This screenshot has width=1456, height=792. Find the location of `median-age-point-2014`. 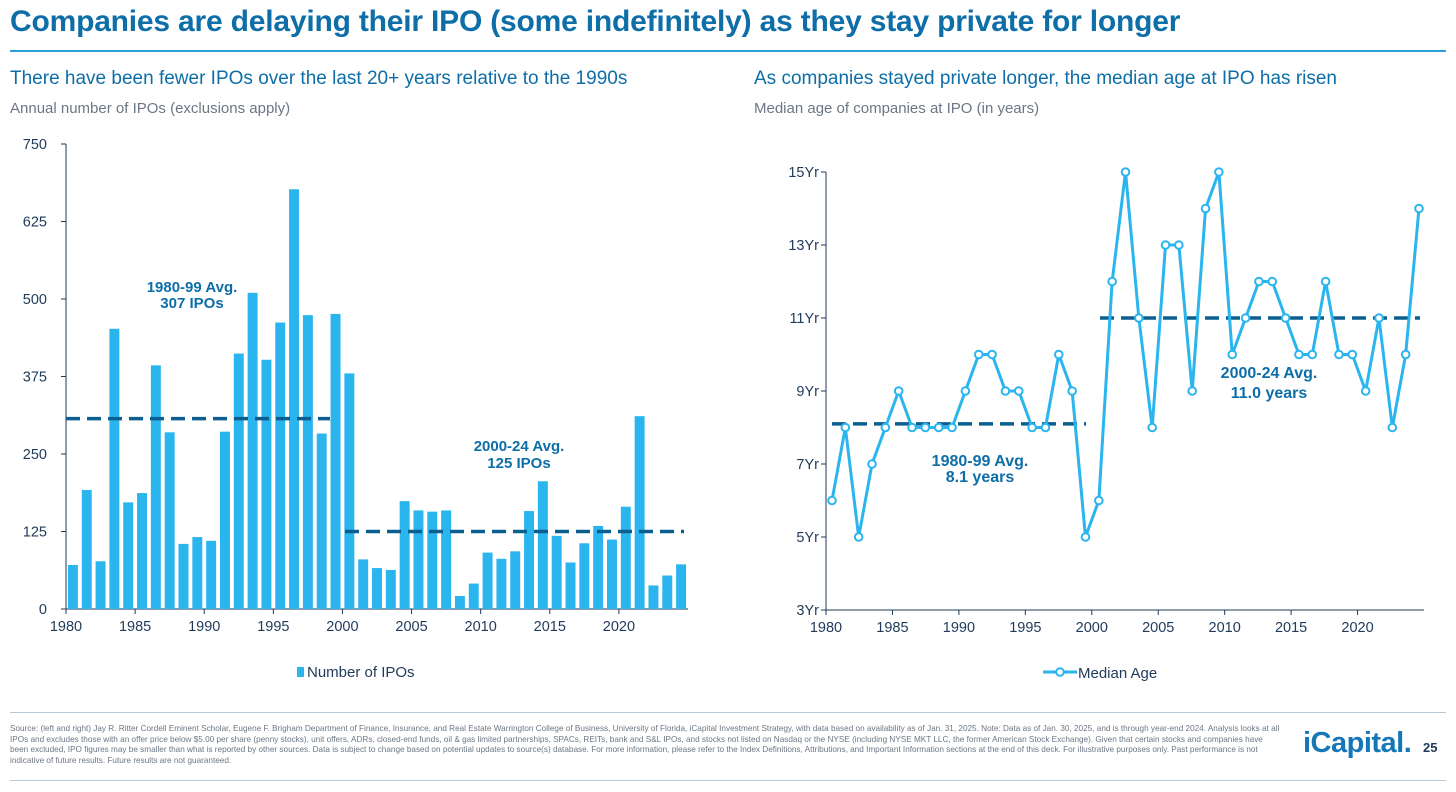

median-age-point-2014 is located at coordinates (1285, 318).